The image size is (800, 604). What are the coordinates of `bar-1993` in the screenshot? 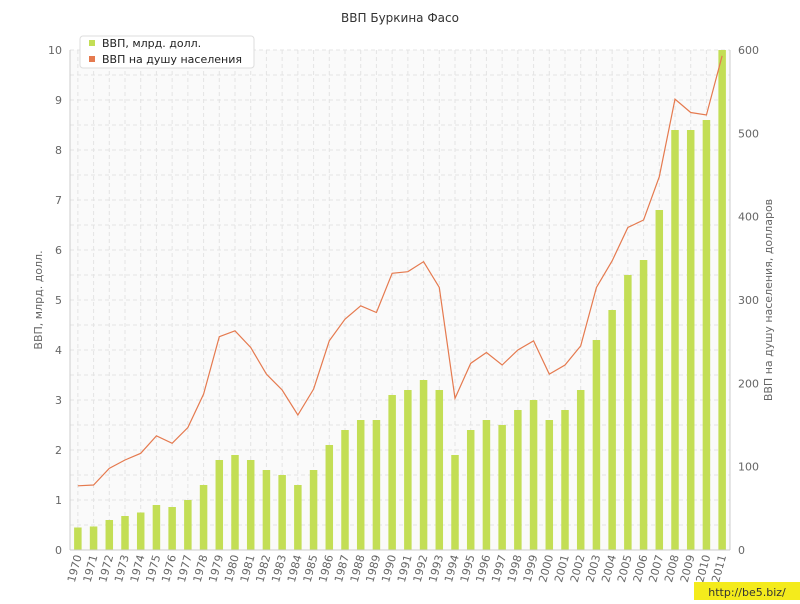 It's located at (439, 470).